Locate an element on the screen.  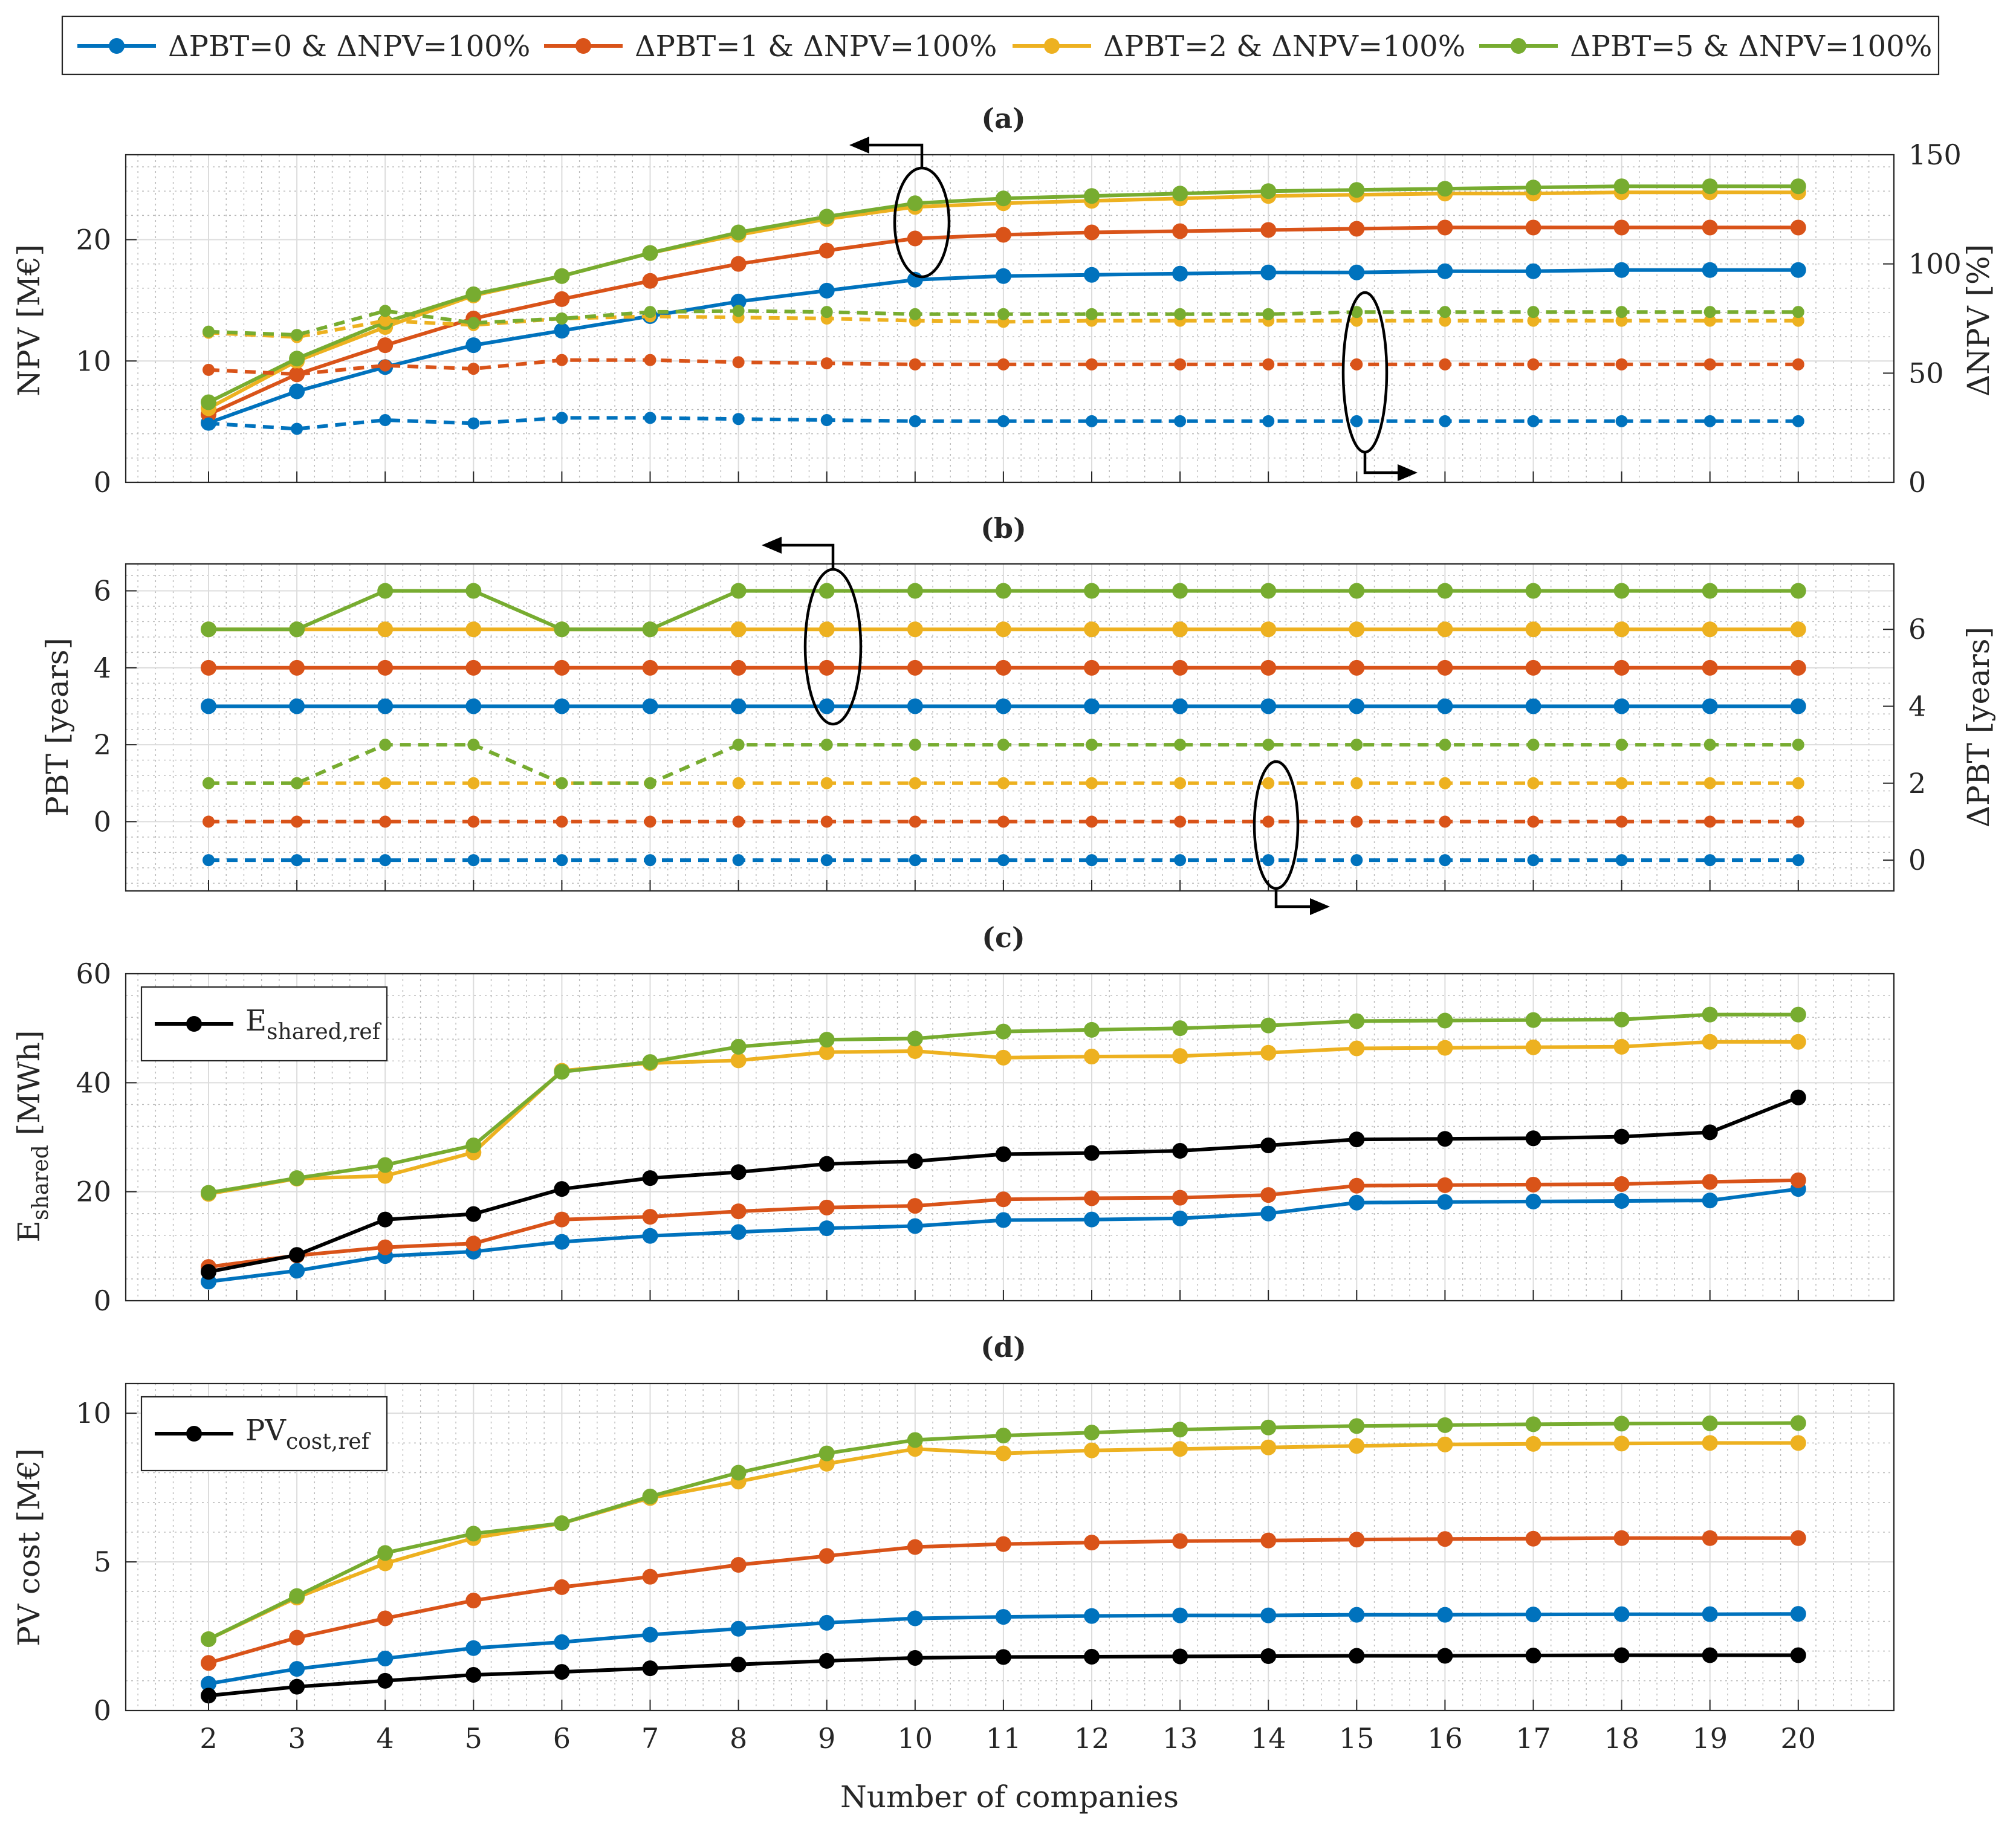
panel-d-ylabel: PV cost [M€] is located at coordinates (29, 1547).